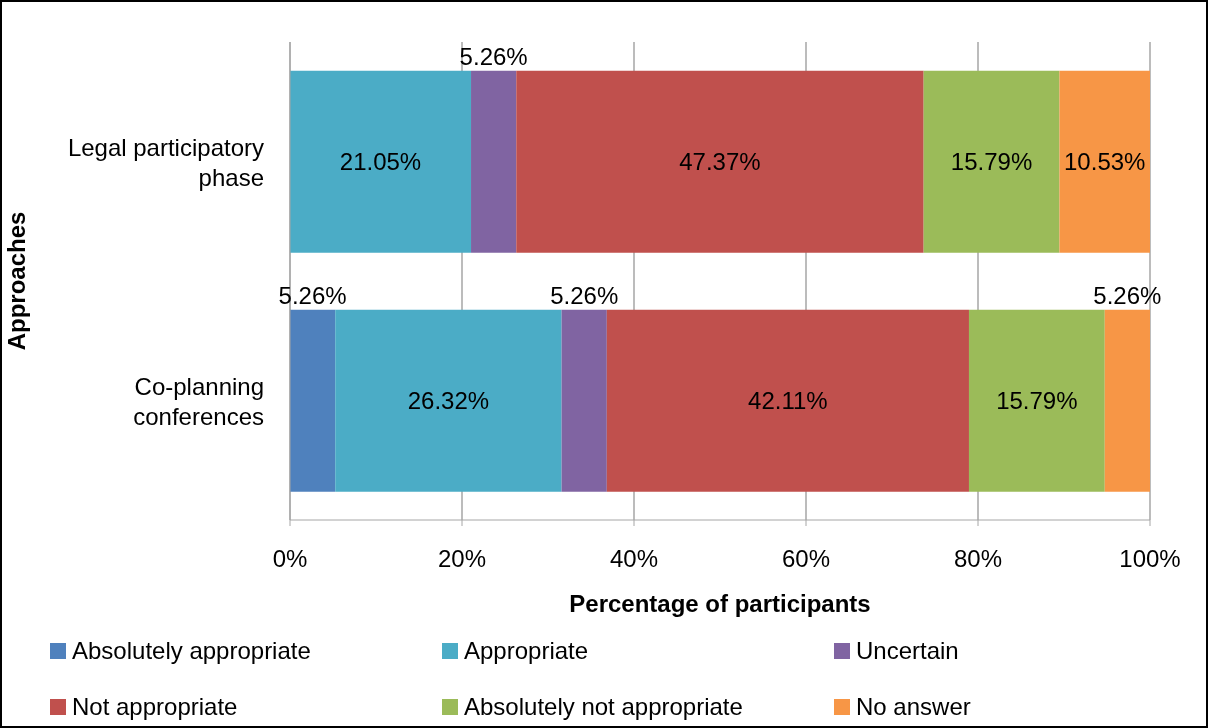 Image resolution: width=1208 pixels, height=728 pixels. Describe the element at coordinates (913, 707) in the screenshot. I see `legend-label: No answer` at that location.